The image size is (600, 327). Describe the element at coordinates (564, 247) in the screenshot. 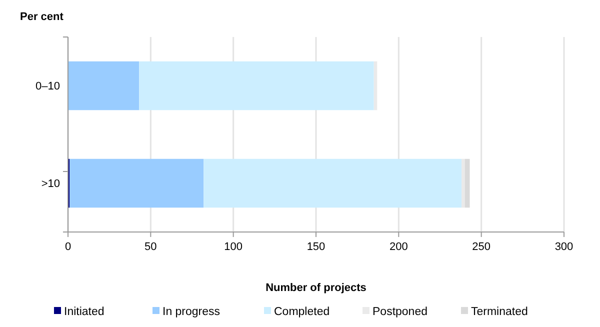

I see `x-tick-label: 300` at that location.